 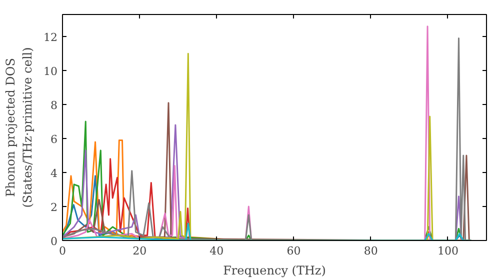 I want to click on x-axis-title: Frequency (THz), so click(x=274, y=271).